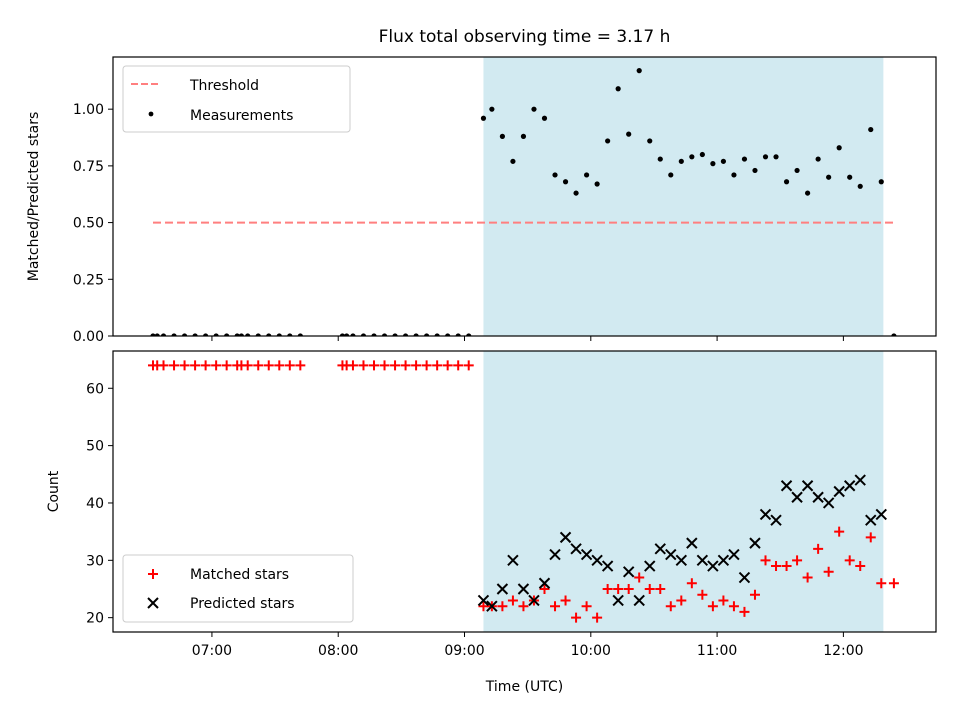 This screenshot has height=720, width=960. What do you see at coordinates (95, 447) in the screenshot?
I see `y-tick-label: 50` at bounding box center [95, 447].